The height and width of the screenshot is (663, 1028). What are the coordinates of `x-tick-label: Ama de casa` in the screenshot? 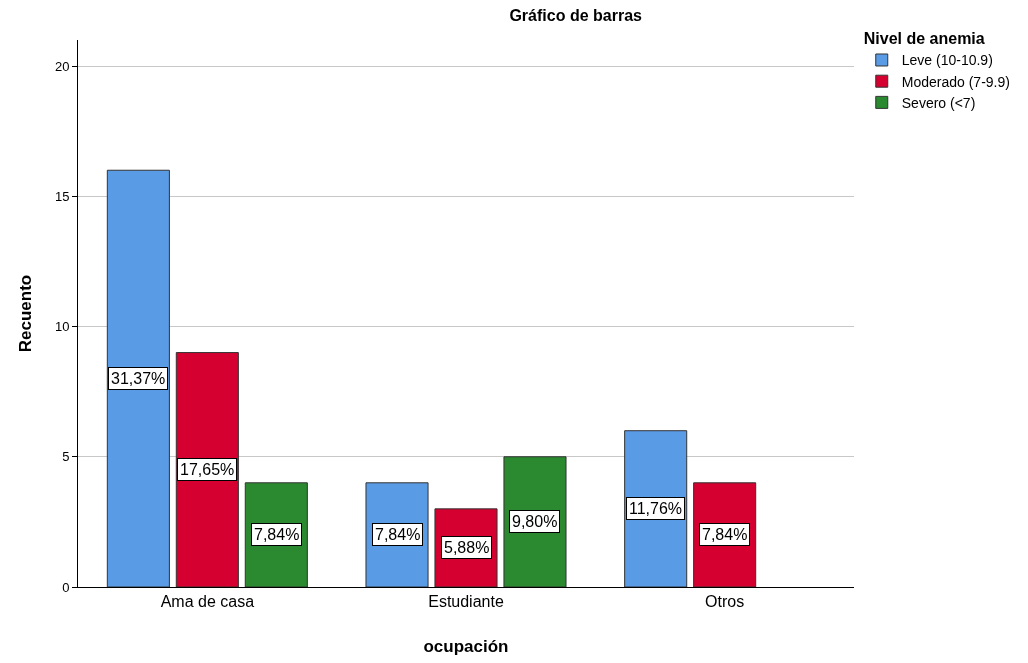 It's located at (207, 602).